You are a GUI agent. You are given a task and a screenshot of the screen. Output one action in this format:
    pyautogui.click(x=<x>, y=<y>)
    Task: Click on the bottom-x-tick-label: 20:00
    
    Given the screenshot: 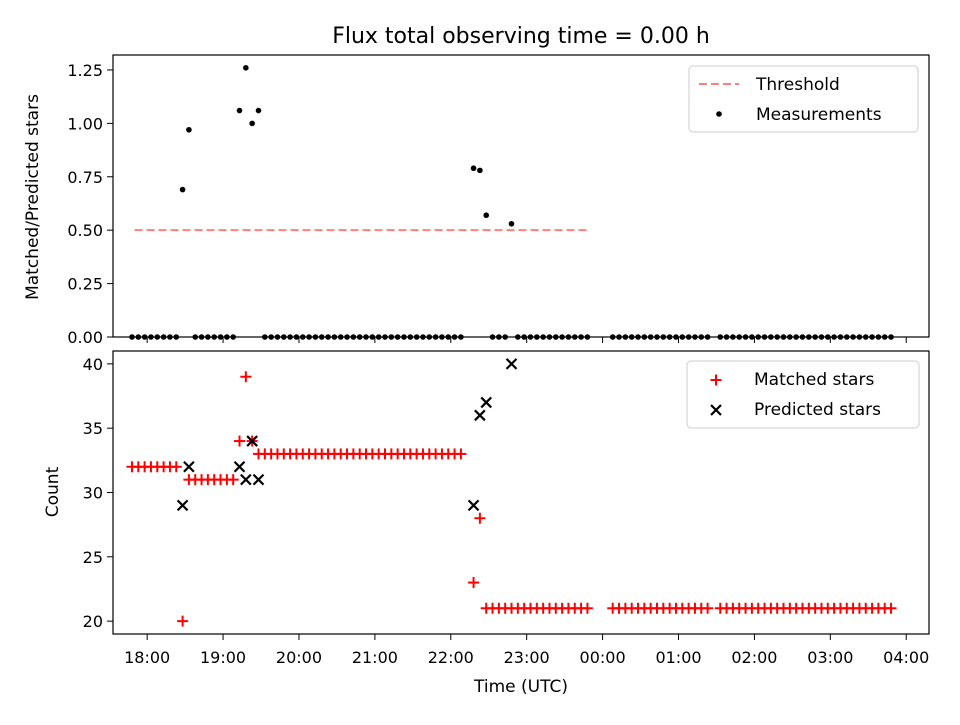 What is the action you would take?
    pyautogui.click(x=299, y=657)
    